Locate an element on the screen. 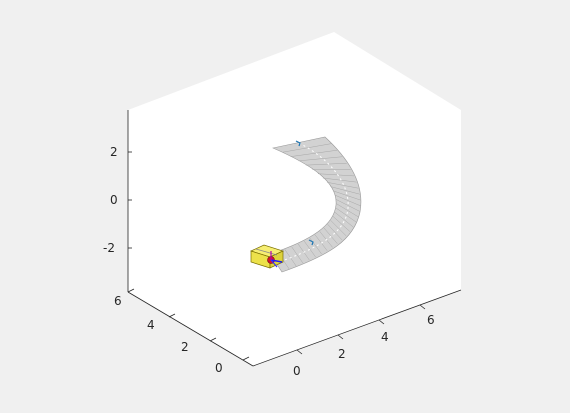 The width and height of the screenshot is (570, 413). x-axis-line is located at coordinates (357, 328).